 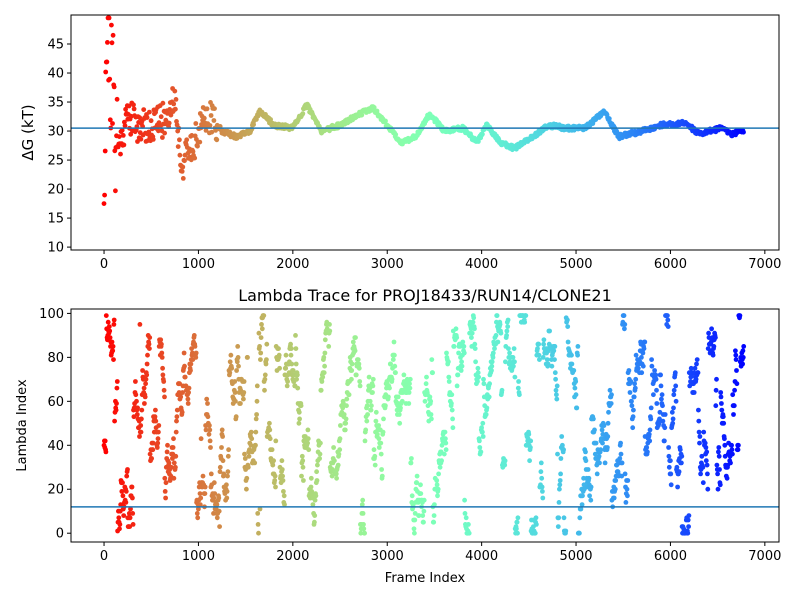 I want to click on y-tick-label: 45, so click(x=55, y=45).